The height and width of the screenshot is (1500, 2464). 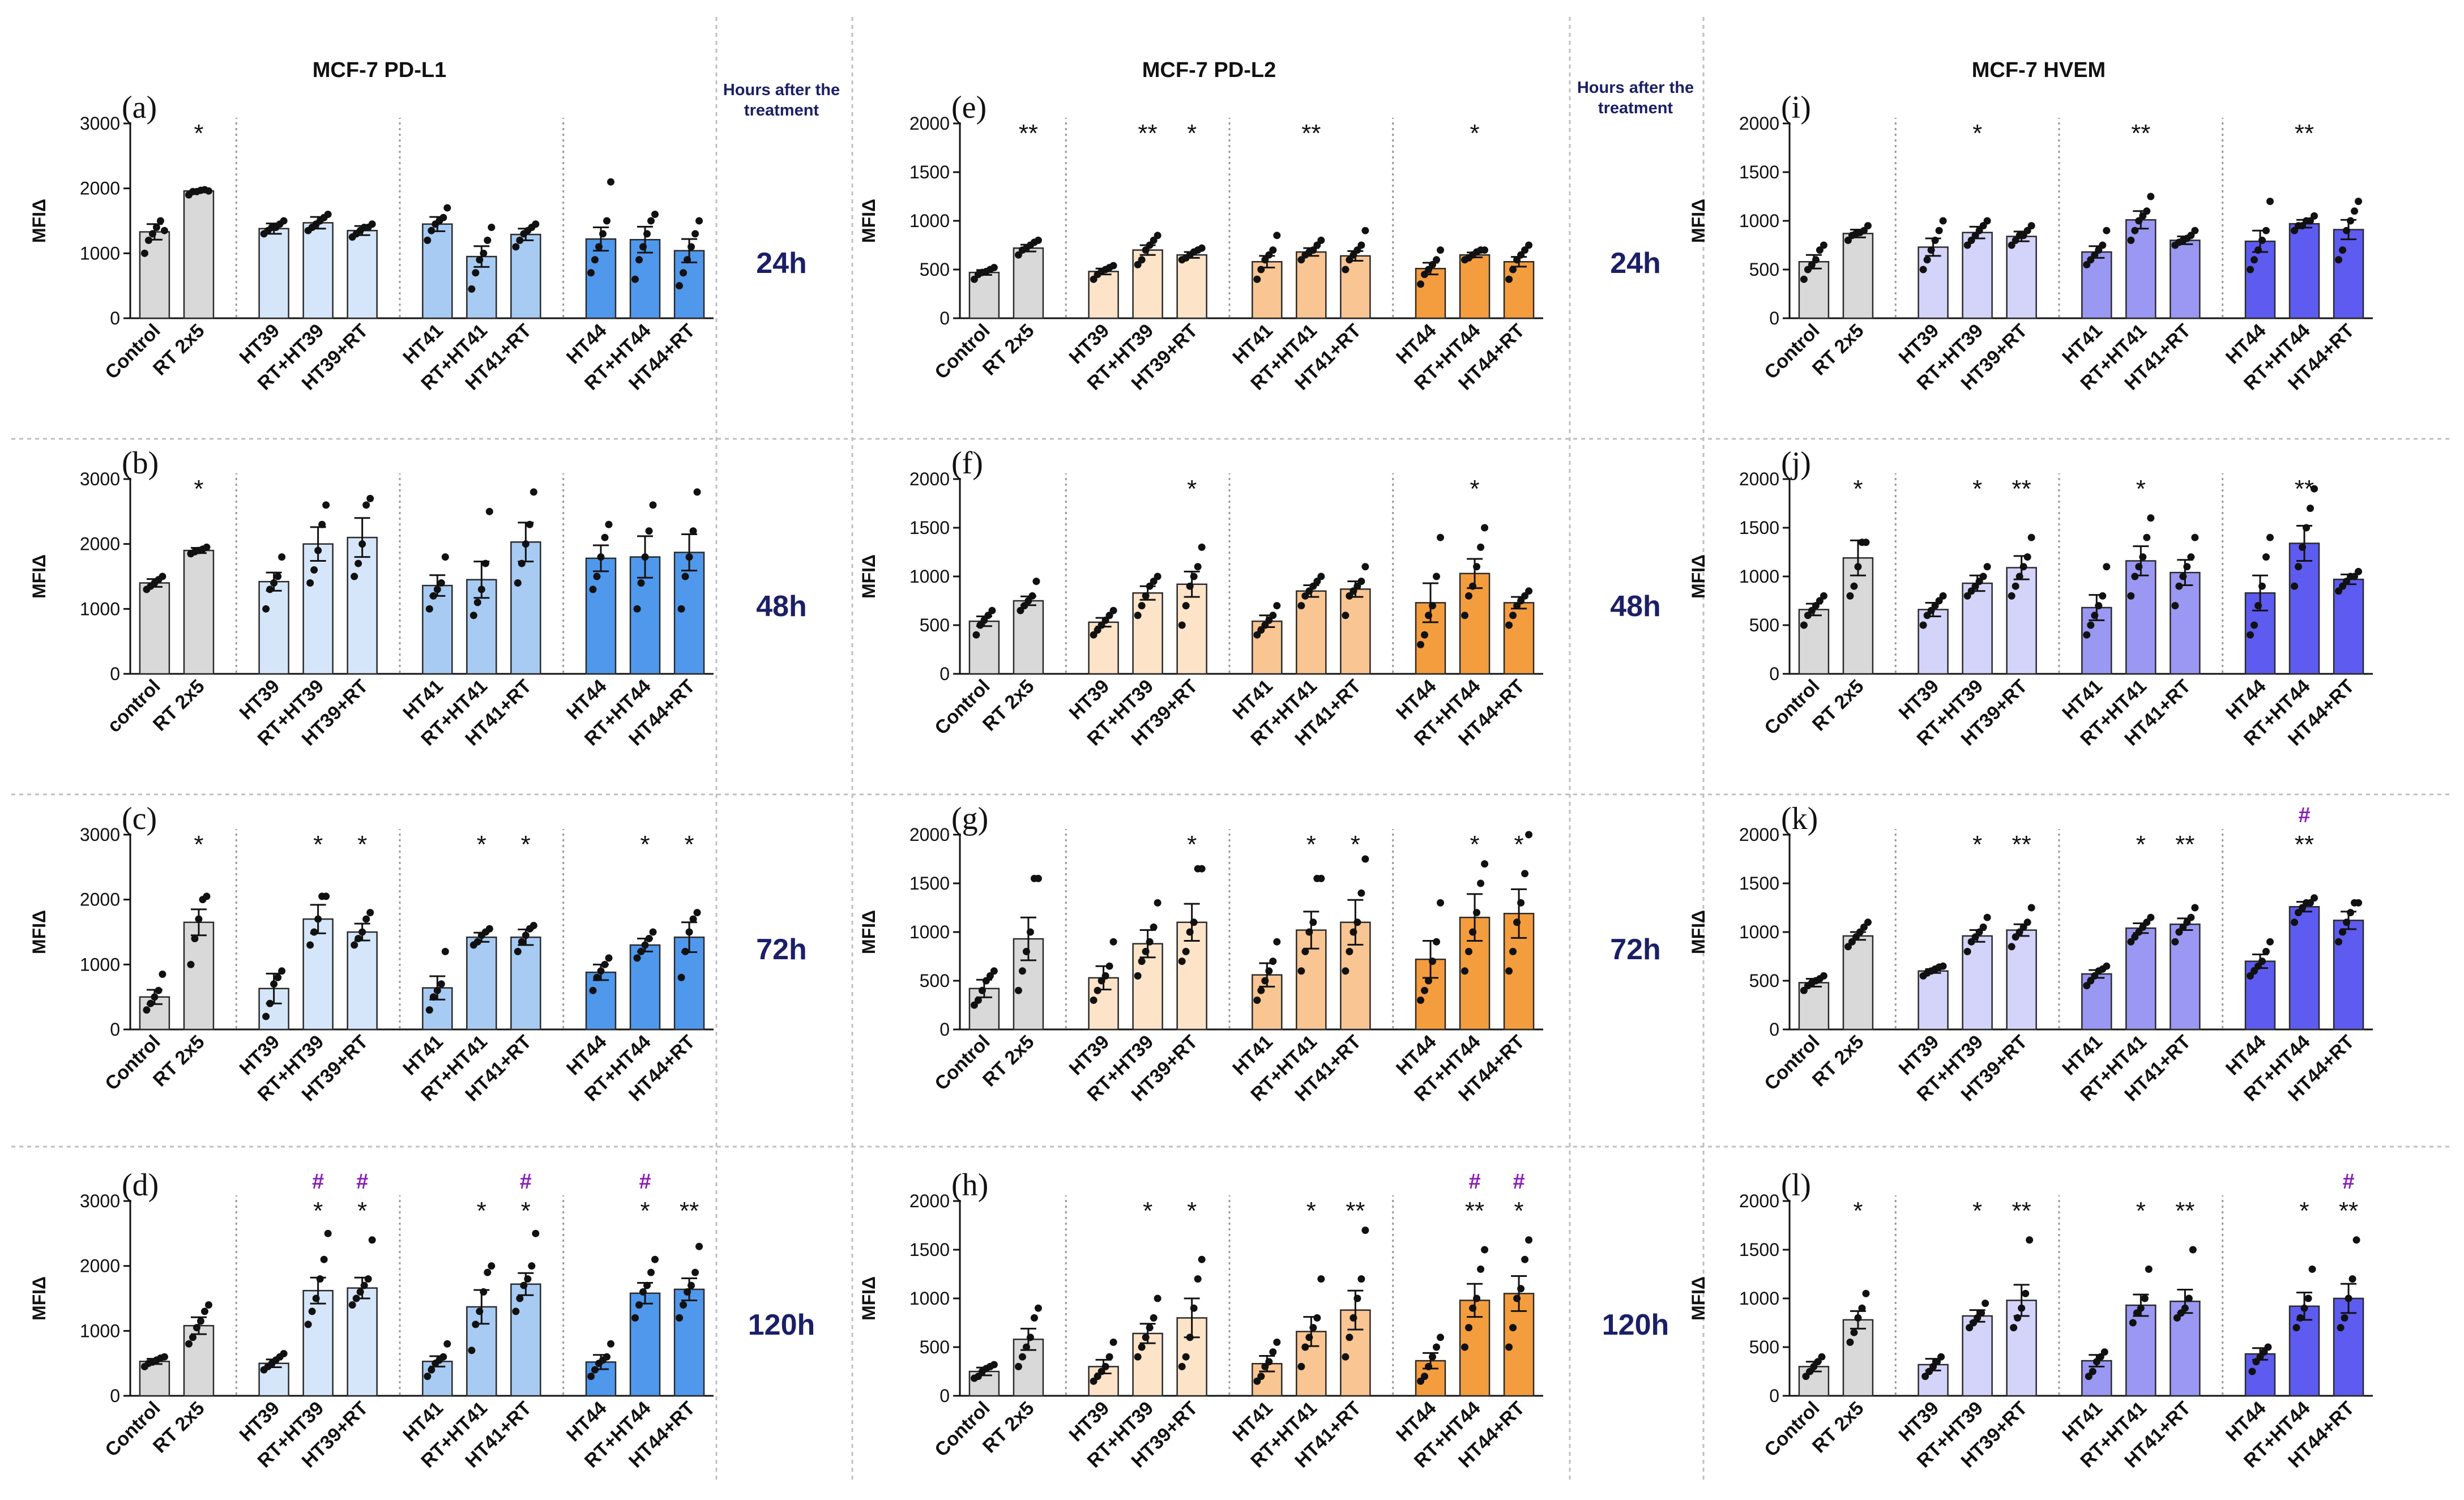 What do you see at coordinates (1774, 1029) in the screenshot?
I see `y-tick-label: 0` at bounding box center [1774, 1029].